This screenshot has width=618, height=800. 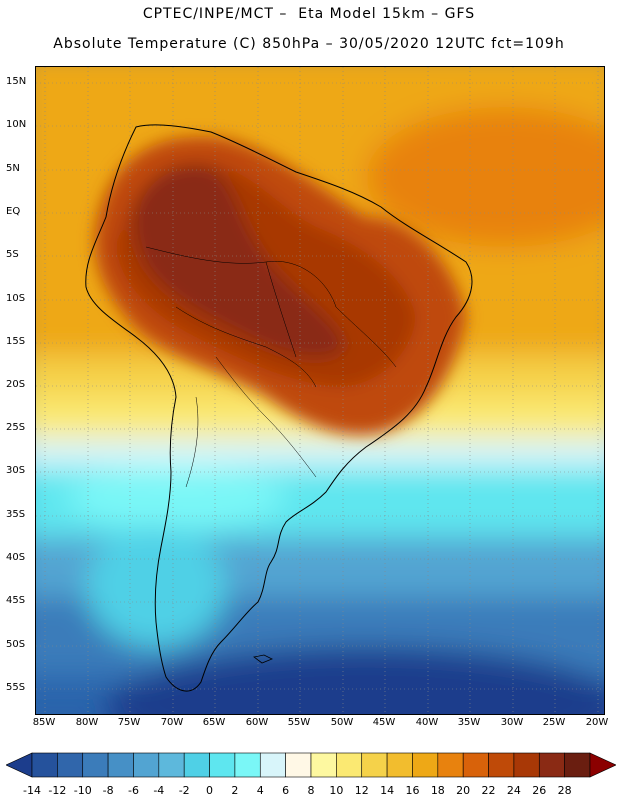 I want to click on lat-label: 45S, so click(x=16, y=600).